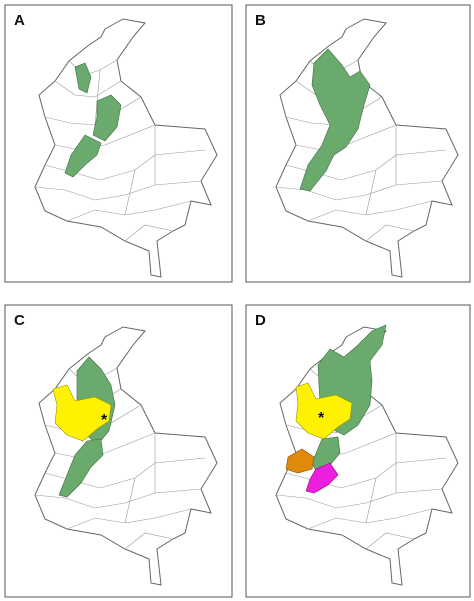 This screenshot has width=474, height=601. I want to click on region-magenta, so click(322, 478).